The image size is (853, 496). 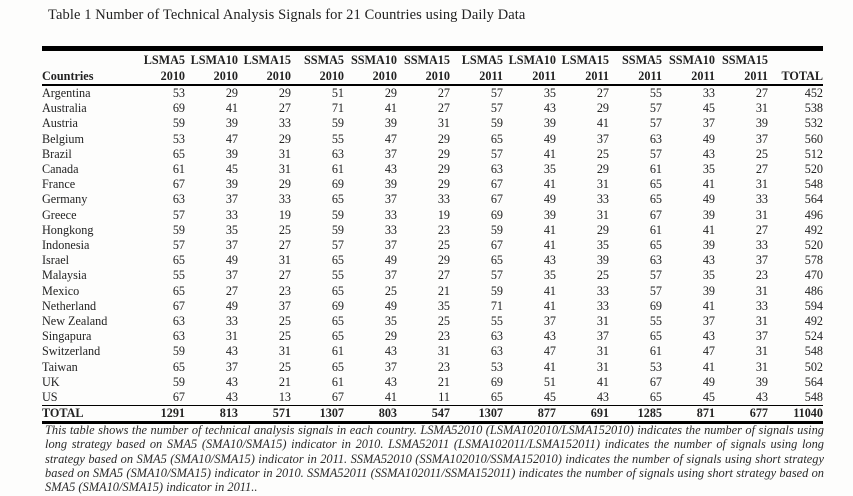 What do you see at coordinates (432, 123) in the screenshot?
I see `table-row: Austria 59 39 33 59 39 31 59 39 41 57 37 39 532` at bounding box center [432, 123].